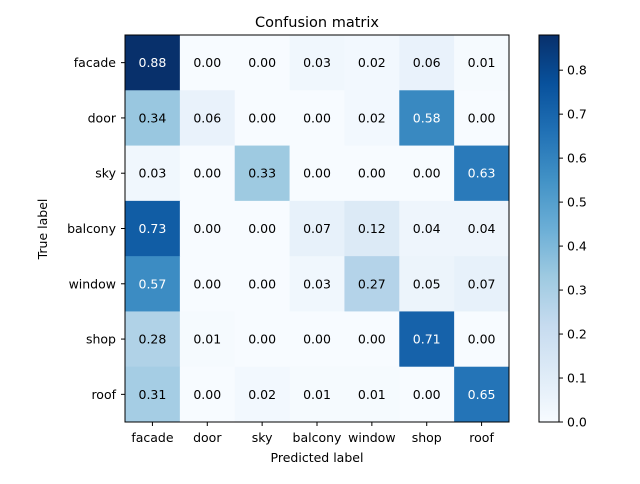 The height and width of the screenshot is (484, 640). What do you see at coordinates (153, 117) in the screenshot?
I see `cell-value-label: 0.34` at bounding box center [153, 117].